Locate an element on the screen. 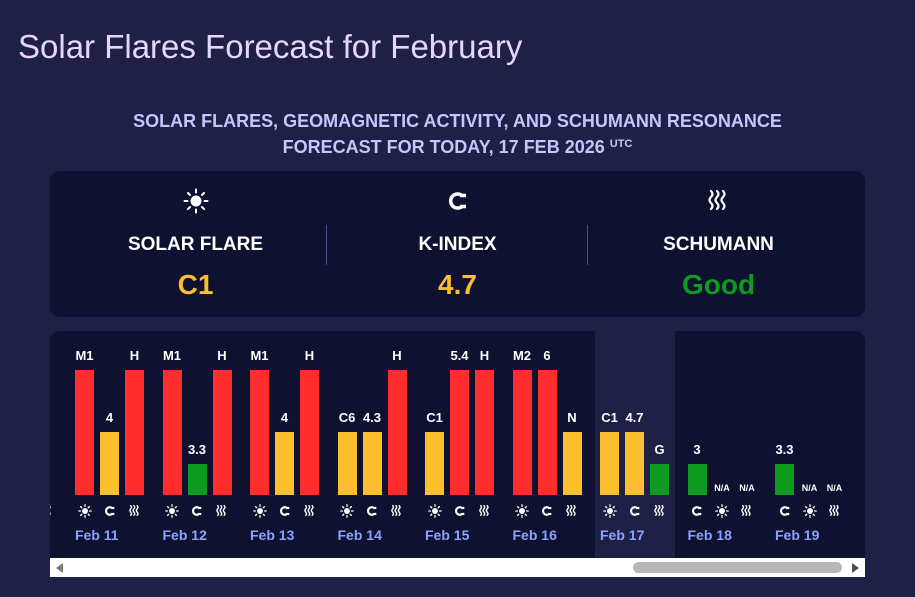  day-4-schumann-label: H is located at coordinates (397, 355).